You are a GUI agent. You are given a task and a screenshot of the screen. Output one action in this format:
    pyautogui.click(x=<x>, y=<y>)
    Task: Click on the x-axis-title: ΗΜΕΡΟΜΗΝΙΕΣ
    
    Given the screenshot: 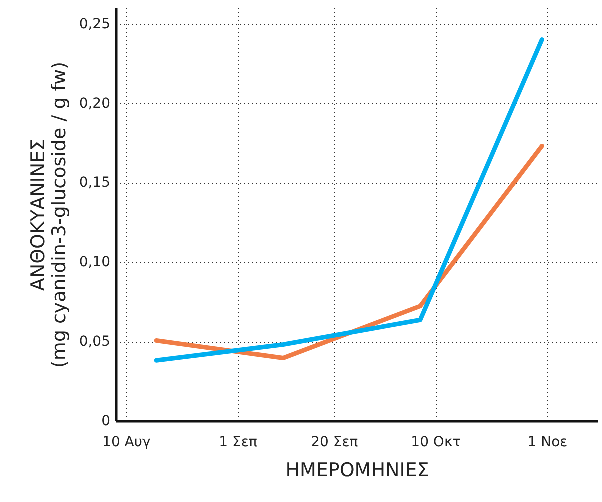 What is the action you would take?
    pyautogui.click(x=358, y=471)
    